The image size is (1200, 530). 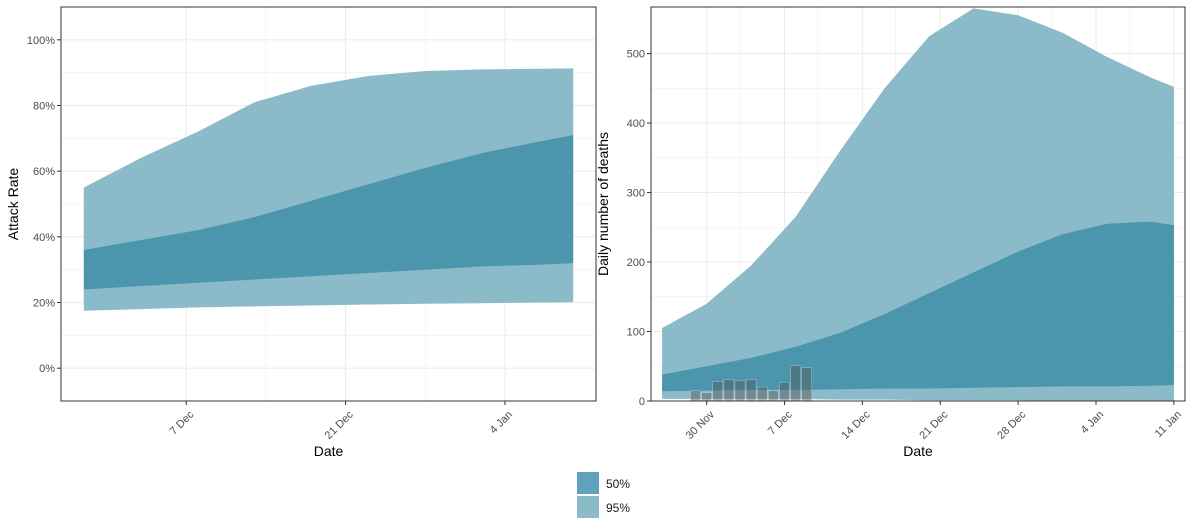 I want to click on attack-y-tick-label: 100%, so click(x=41, y=41).